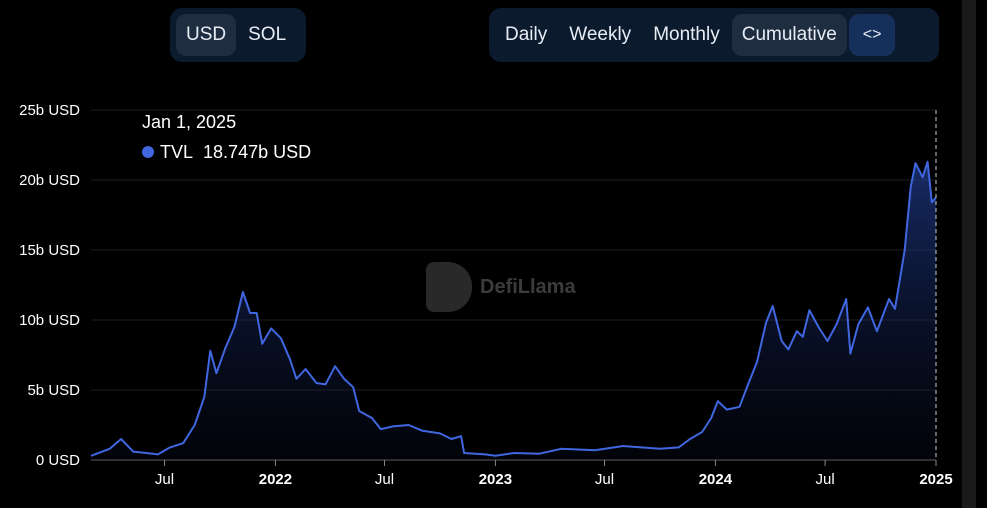  Describe the element at coordinates (206, 35) in the screenshot. I see `currency-usd-button: USD` at that location.